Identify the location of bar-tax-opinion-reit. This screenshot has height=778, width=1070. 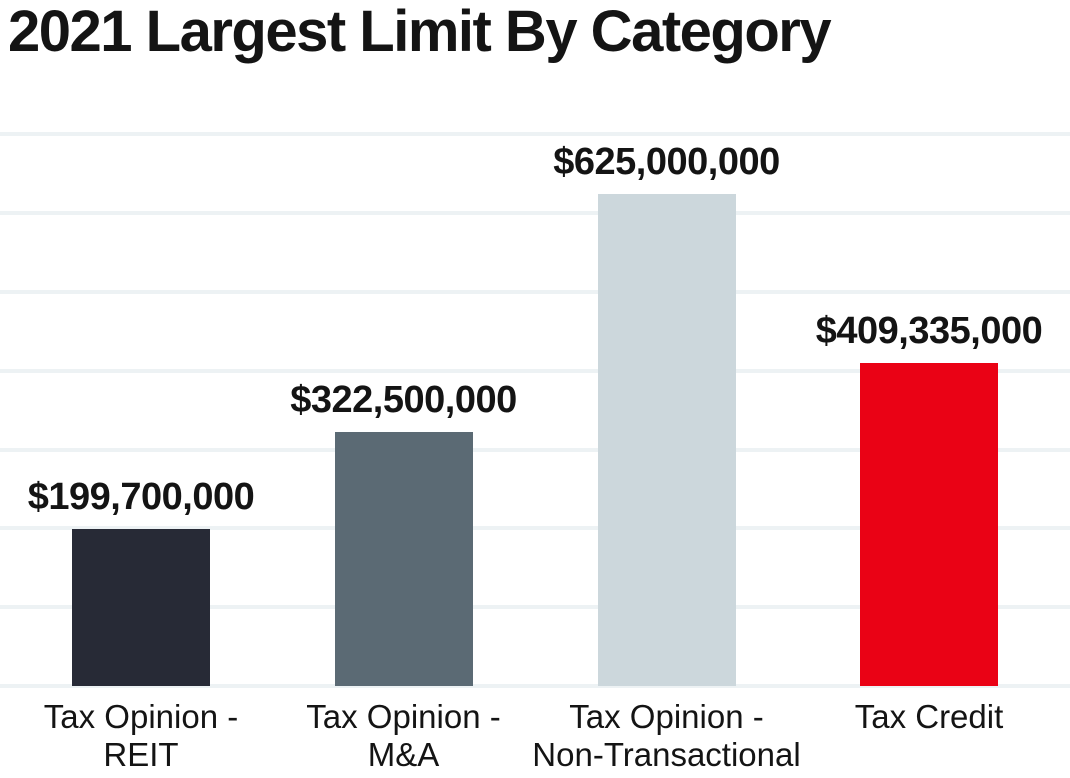
(141, 607).